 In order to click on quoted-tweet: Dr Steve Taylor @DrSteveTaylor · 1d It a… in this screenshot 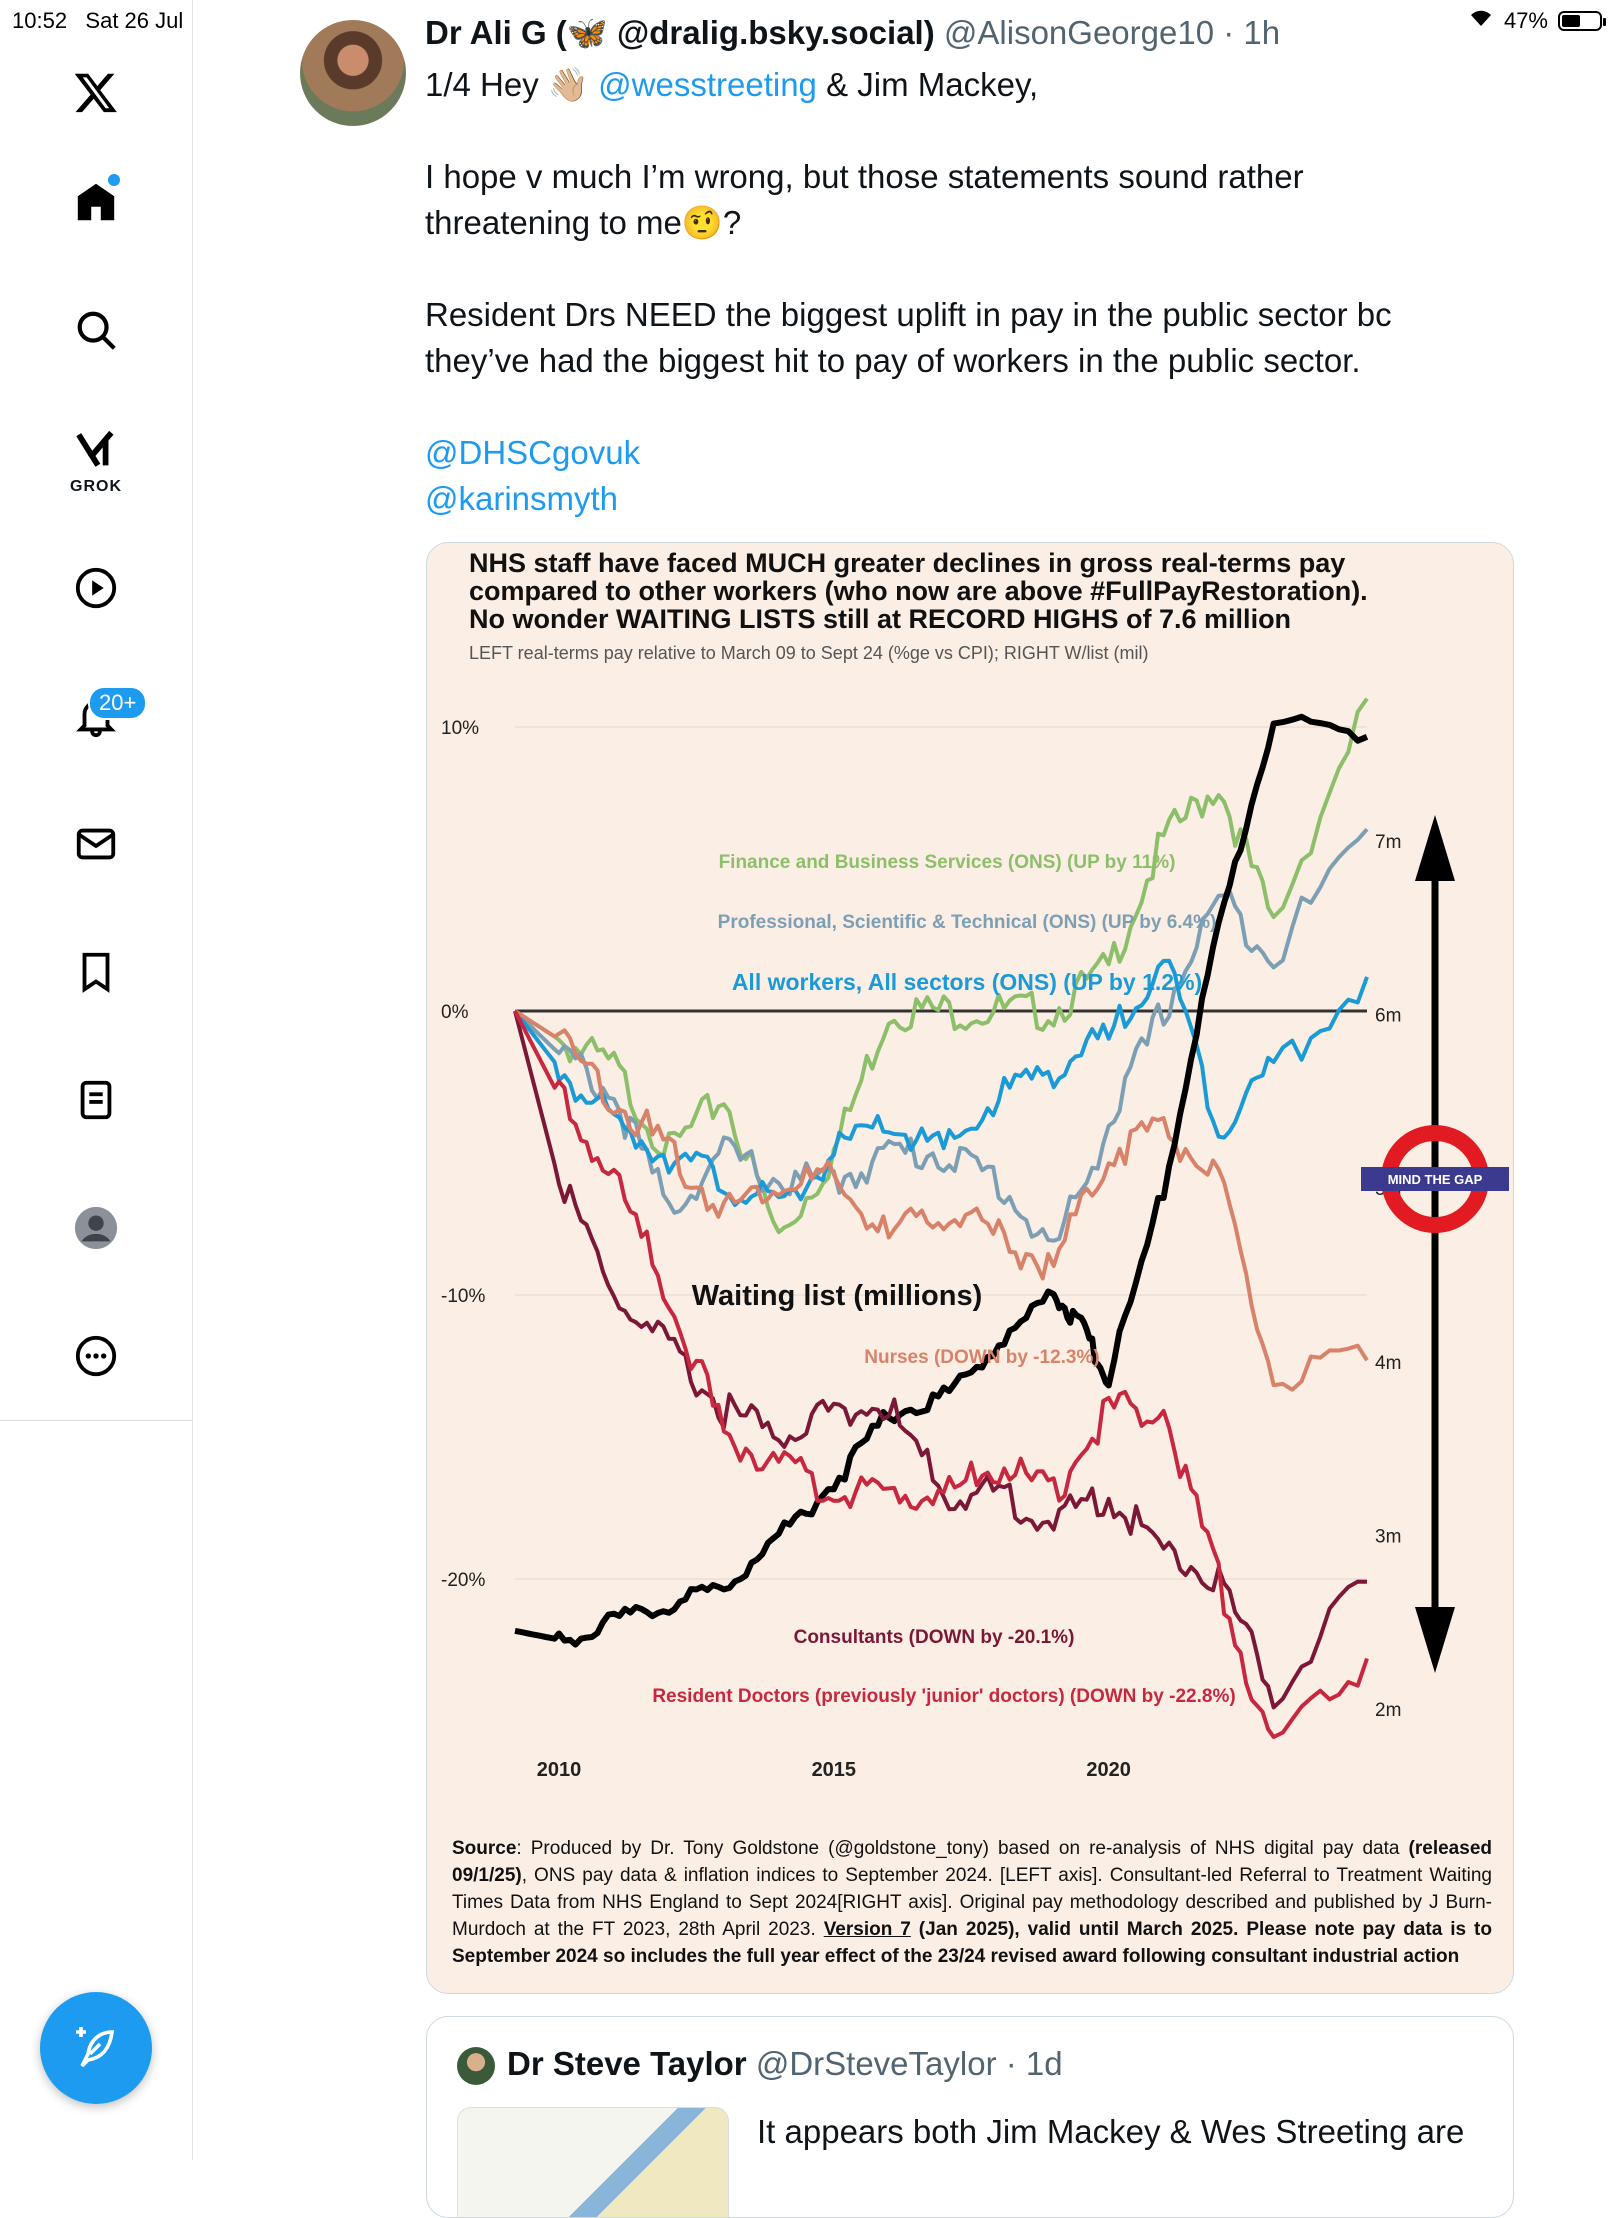, I will do `click(970, 2117)`.